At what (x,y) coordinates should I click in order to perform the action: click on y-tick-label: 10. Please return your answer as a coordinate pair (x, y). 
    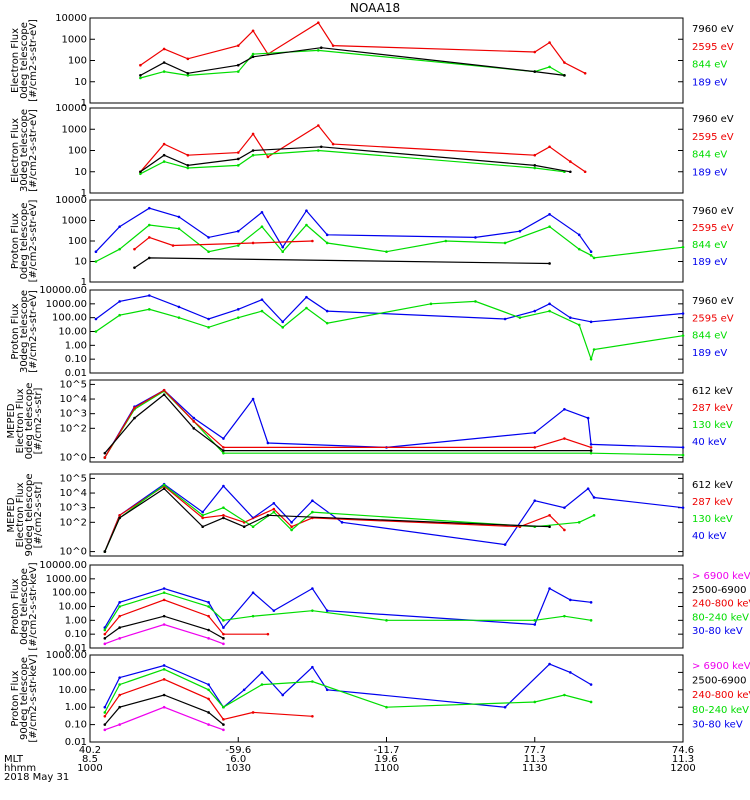
    Looking at the image, I should click on (80, 172).